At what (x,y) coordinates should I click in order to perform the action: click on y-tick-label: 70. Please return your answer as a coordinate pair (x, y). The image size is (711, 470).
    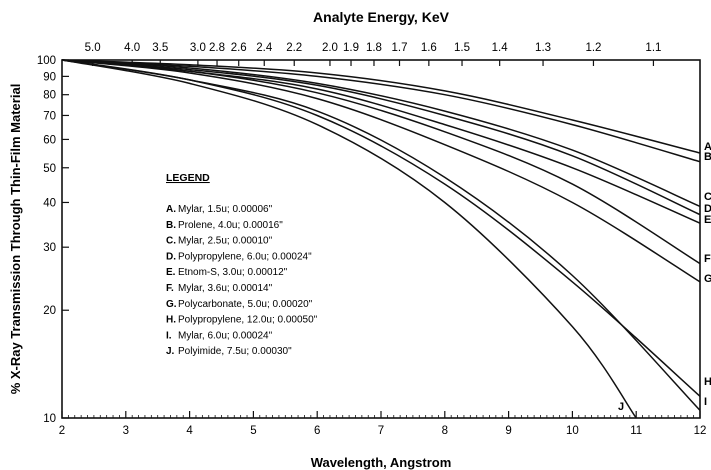
    Looking at the image, I should click on (49, 116).